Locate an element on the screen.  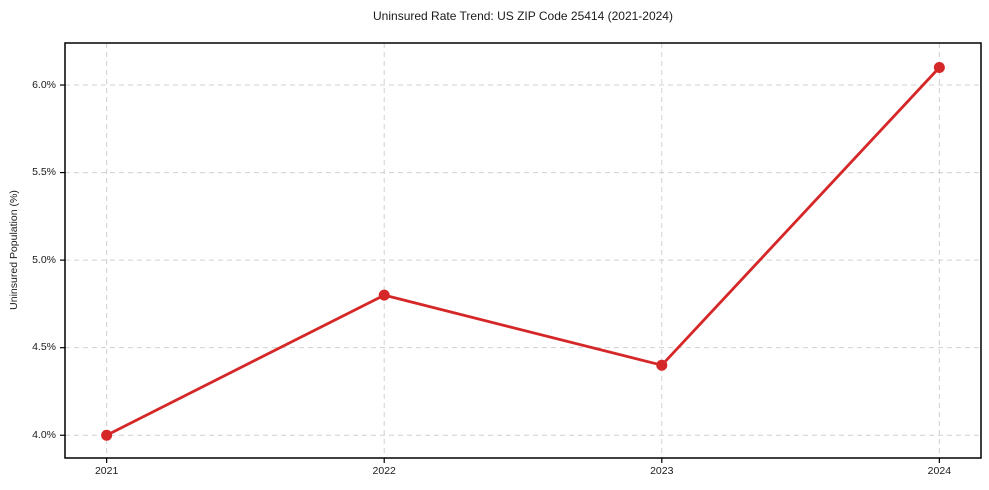
x-tick-label: 2024 is located at coordinates (939, 471).